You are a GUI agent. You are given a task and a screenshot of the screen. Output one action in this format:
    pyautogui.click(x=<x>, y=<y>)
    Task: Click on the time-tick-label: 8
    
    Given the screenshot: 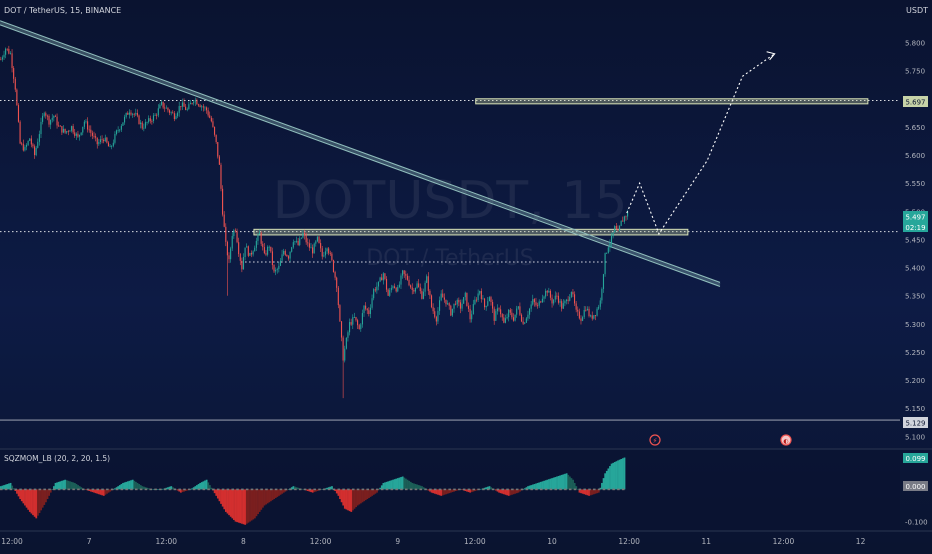 What is the action you would take?
    pyautogui.click(x=243, y=541)
    